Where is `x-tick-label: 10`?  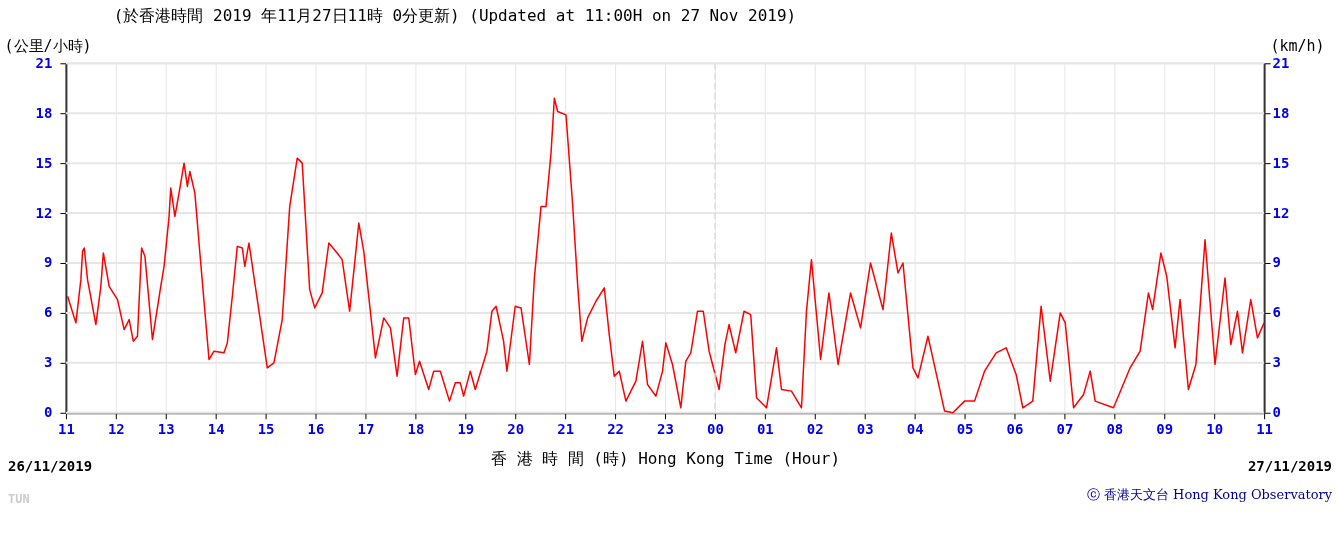
x-tick-label: 10 is located at coordinates (1215, 429).